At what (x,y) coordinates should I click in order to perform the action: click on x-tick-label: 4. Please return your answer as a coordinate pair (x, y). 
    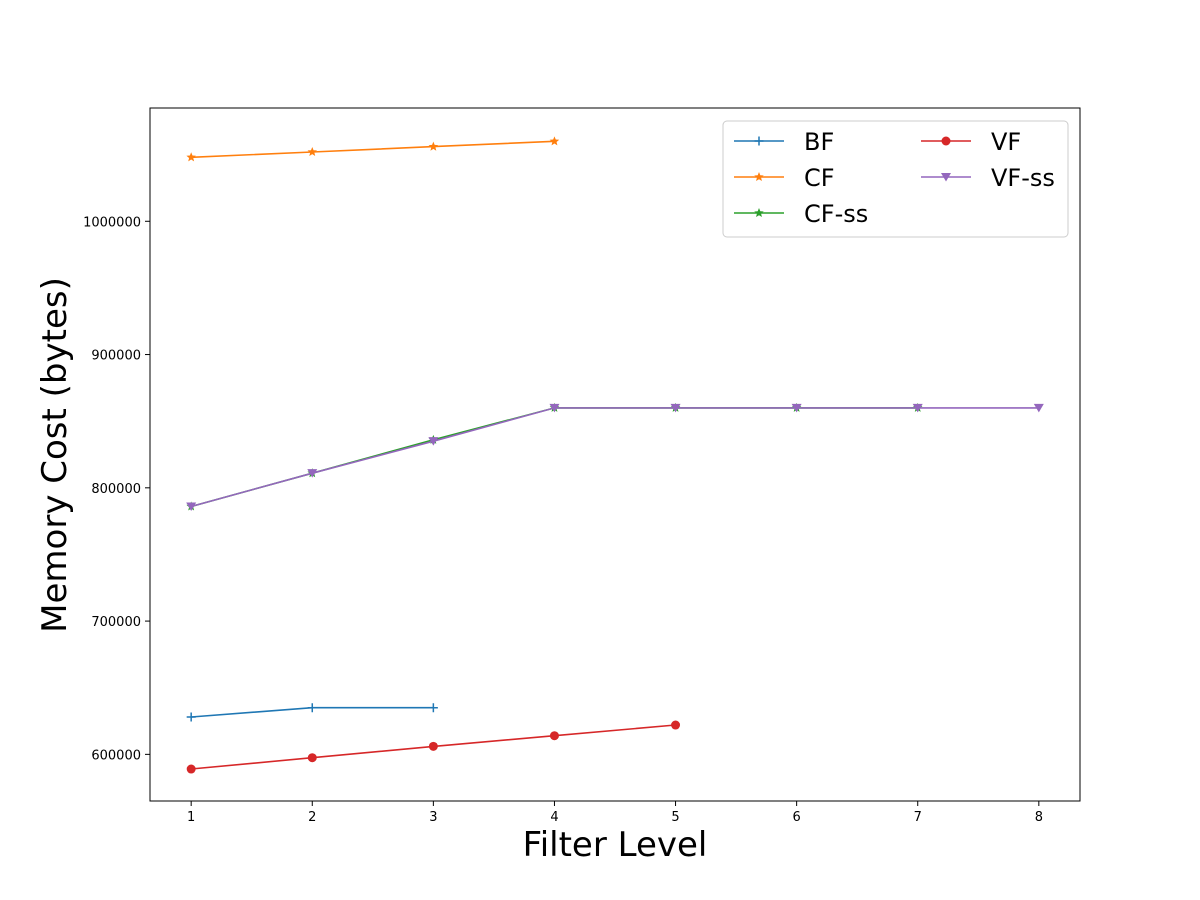
    Looking at the image, I should click on (554, 817).